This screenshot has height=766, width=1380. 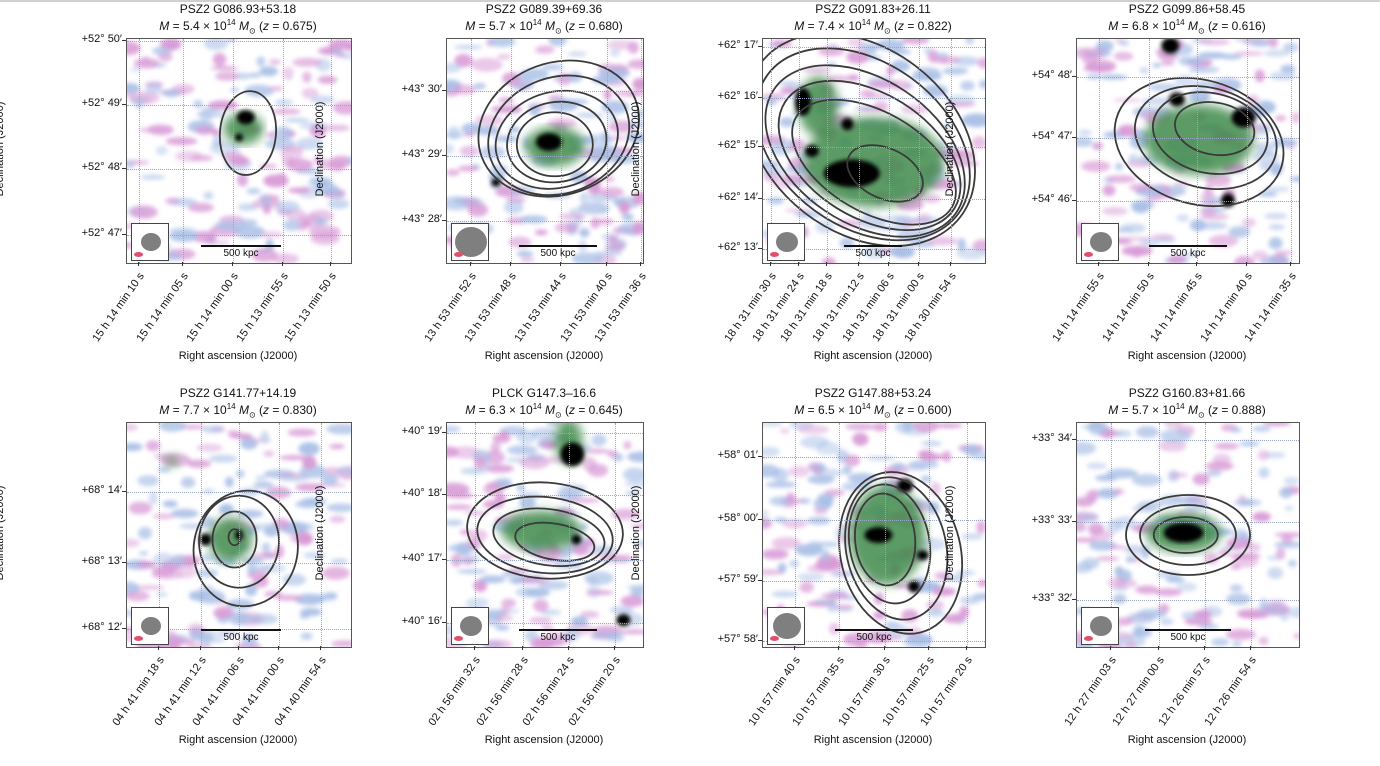 I want to click on mass-redshift: M = 6.3 × 1014 M⊙ (z = 0.645), so click(x=544, y=411).